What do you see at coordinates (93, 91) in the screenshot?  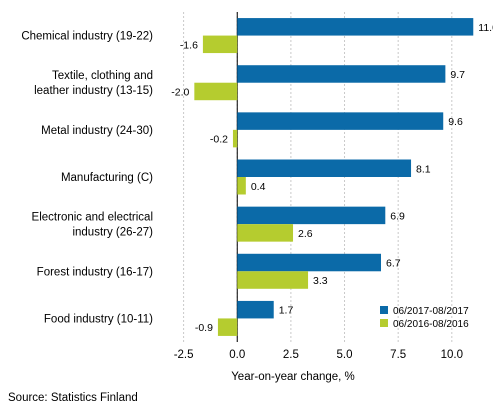 I see `category-label: leather industry (13-15)` at bounding box center [93, 91].